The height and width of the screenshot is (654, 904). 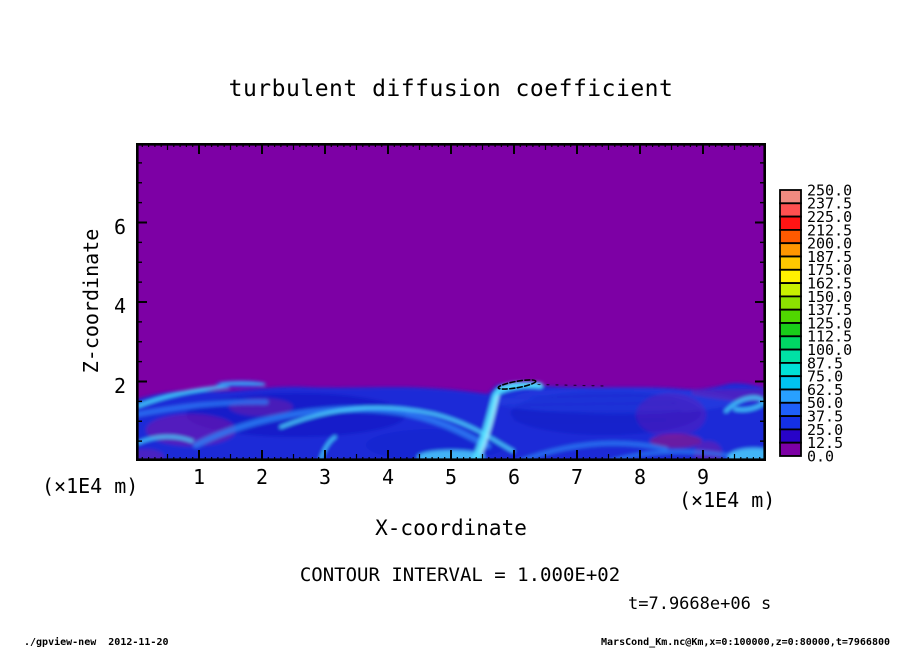 What do you see at coordinates (325, 477) in the screenshot?
I see `x-tick-label: 3` at bounding box center [325, 477].